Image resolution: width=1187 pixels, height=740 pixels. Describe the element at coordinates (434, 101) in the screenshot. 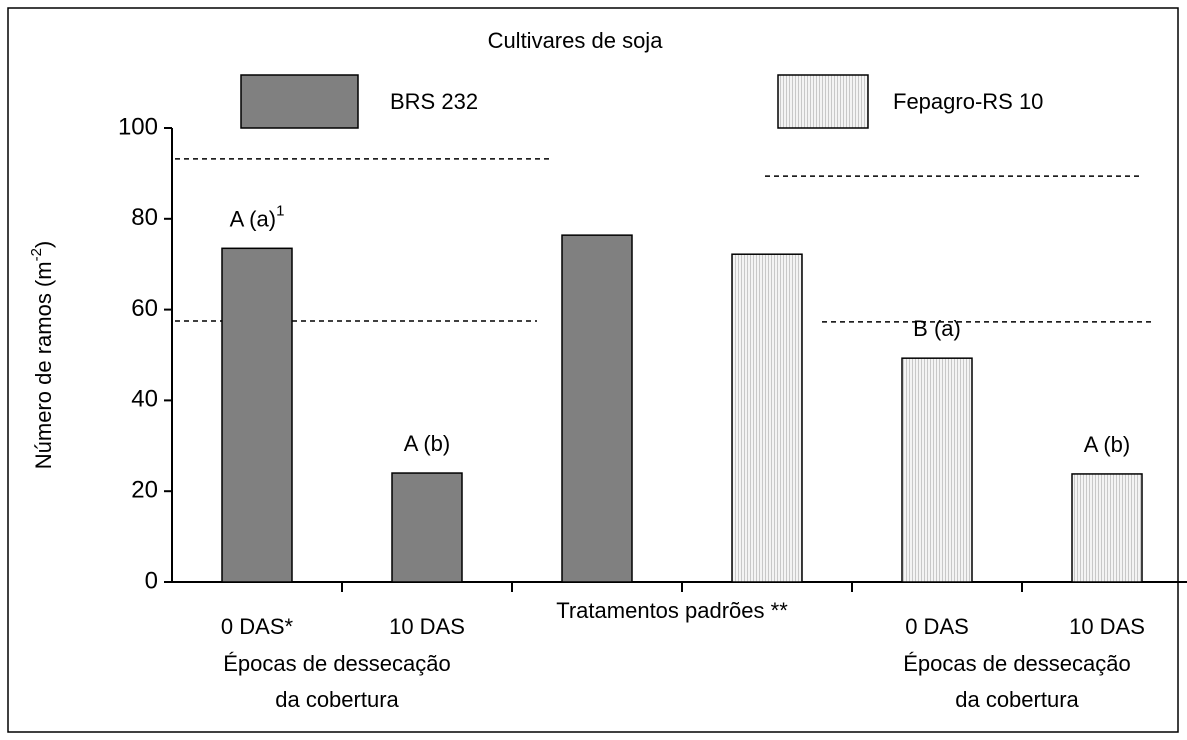

I see `legend-label: BRS 232` at that location.